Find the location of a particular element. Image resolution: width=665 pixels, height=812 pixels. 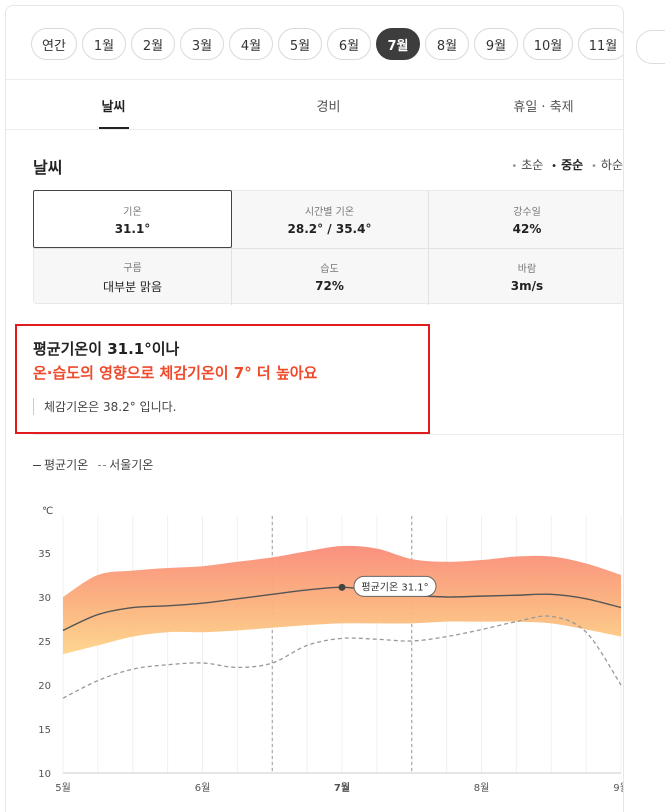

alert-detail: 체감기온은 38.2° 입니다. is located at coordinates (104, 406).